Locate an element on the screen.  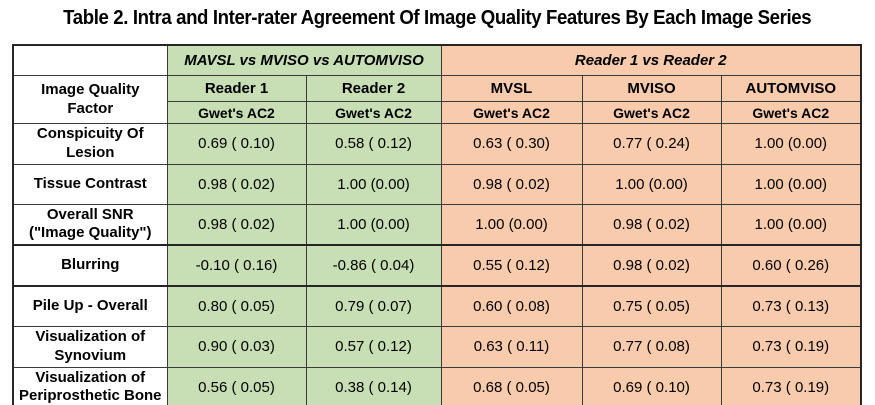
factor-line: Tissue Contrast is located at coordinates (90, 183).